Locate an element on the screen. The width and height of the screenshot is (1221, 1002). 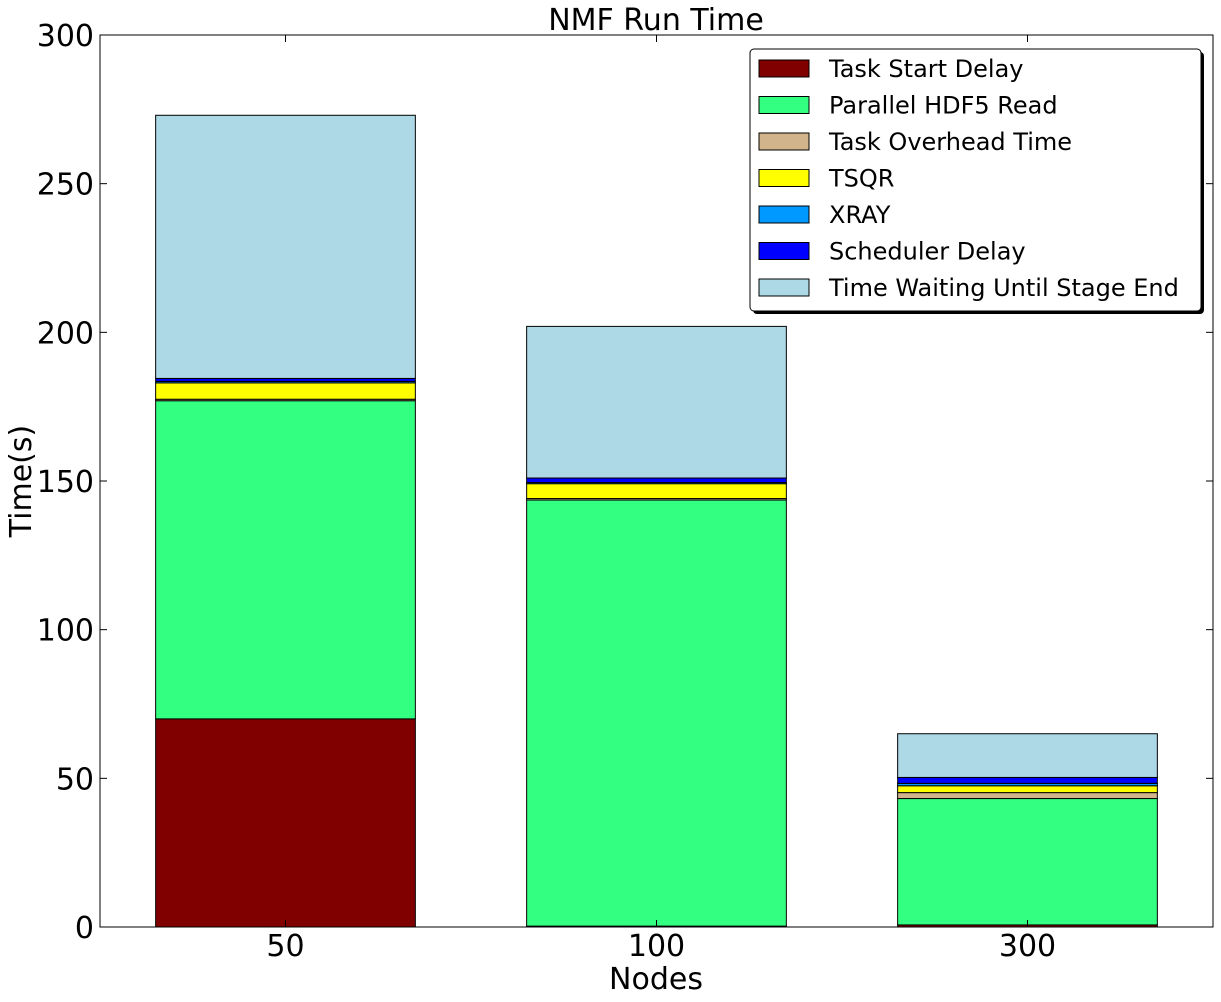
y-tick-label: 150 is located at coordinates (65, 482).